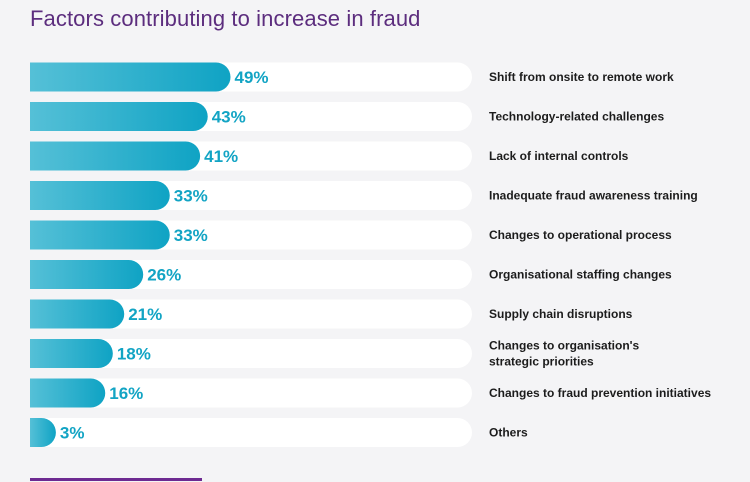 The image size is (750, 482). I want to click on category-label: Inadequate fraud awareness training, so click(593, 196).